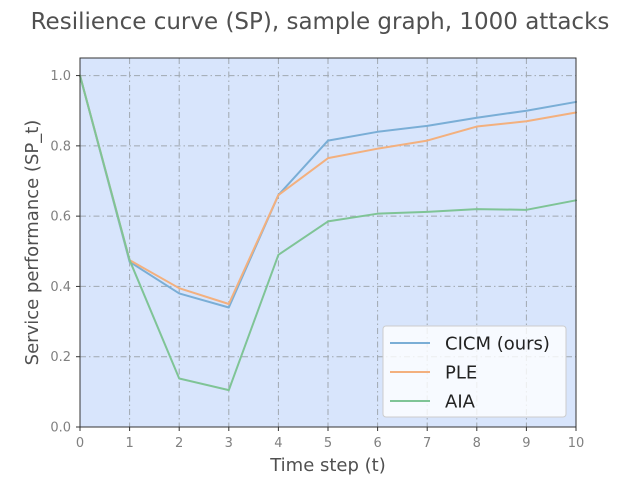 This screenshot has width=640, height=480. I want to click on legend-entry-label: CICM (ours), so click(497, 344).